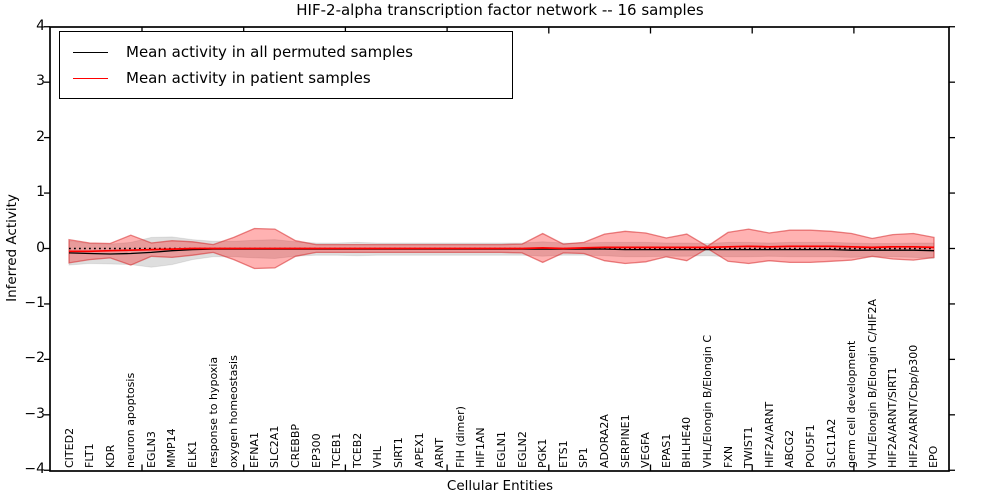 The width and height of the screenshot is (1000, 500). Describe the element at coordinates (646, 450) in the screenshot. I see `x-category-label: VEGFA` at that location.